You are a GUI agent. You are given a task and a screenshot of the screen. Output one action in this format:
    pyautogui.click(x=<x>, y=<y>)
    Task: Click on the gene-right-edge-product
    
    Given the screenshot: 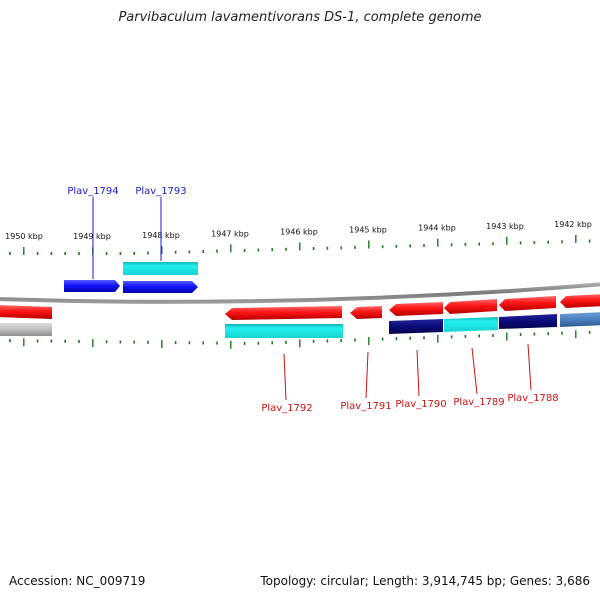 What is the action you would take?
    pyautogui.click(x=580, y=319)
    